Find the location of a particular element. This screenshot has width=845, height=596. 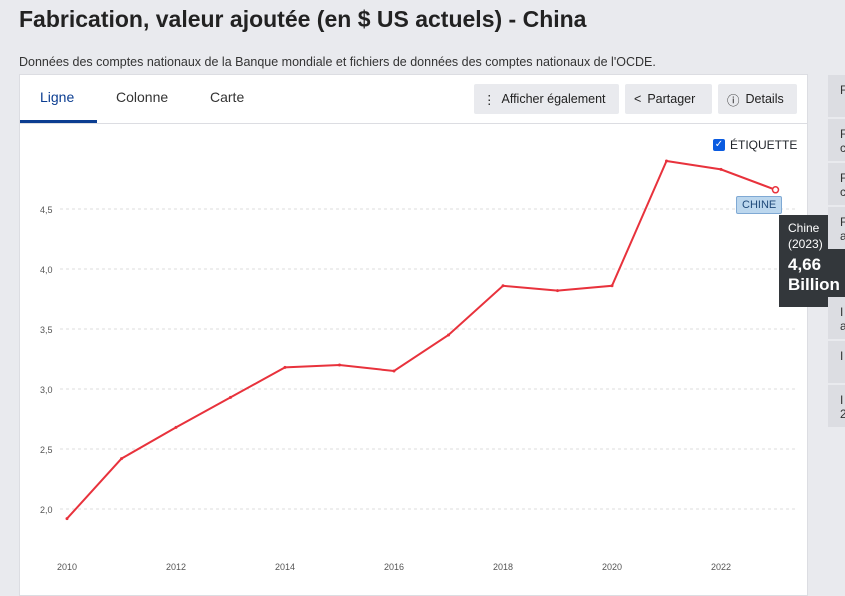

series-label: CHINE is located at coordinates (759, 205).